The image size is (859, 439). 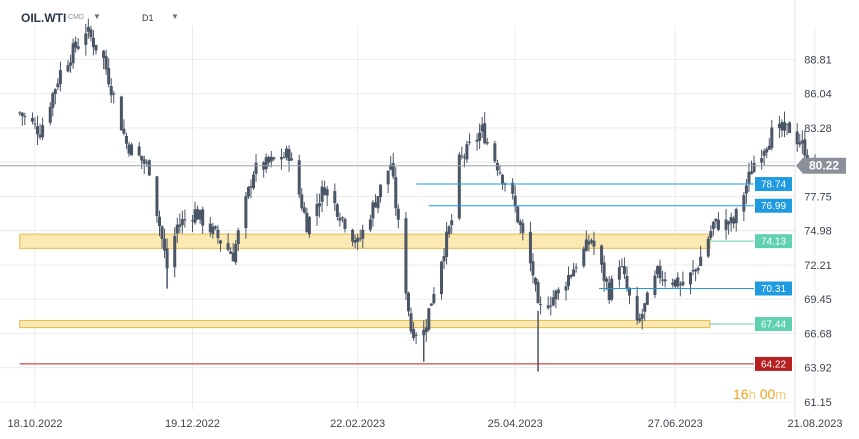 I want to click on level-label: 74.13, so click(x=773, y=242).